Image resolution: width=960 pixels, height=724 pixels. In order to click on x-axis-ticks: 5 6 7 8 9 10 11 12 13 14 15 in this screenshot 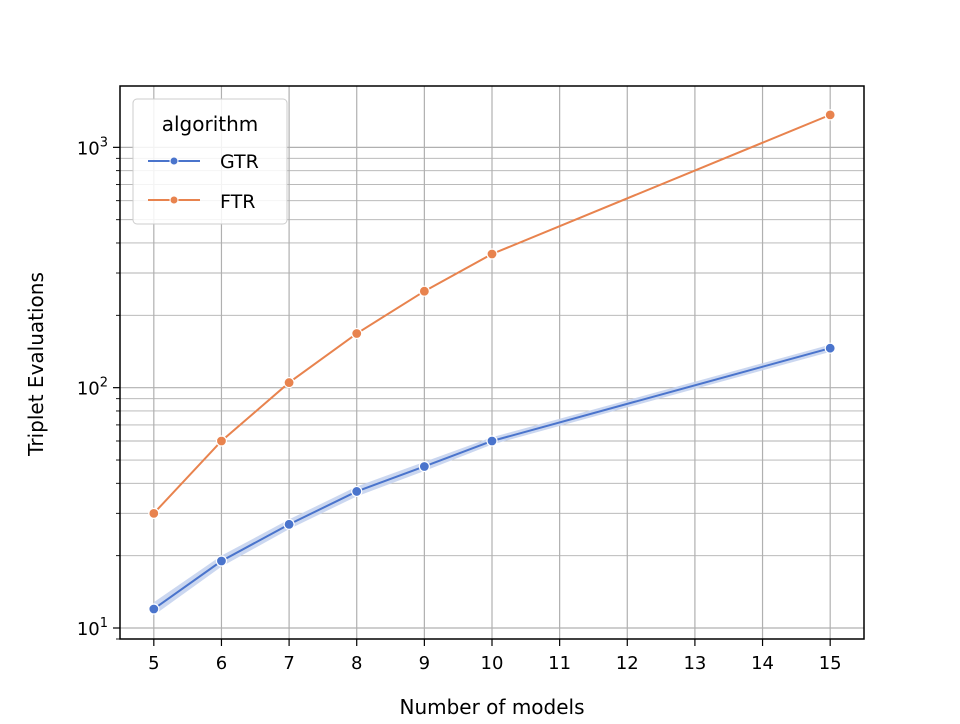, I will do `click(495, 656)`.